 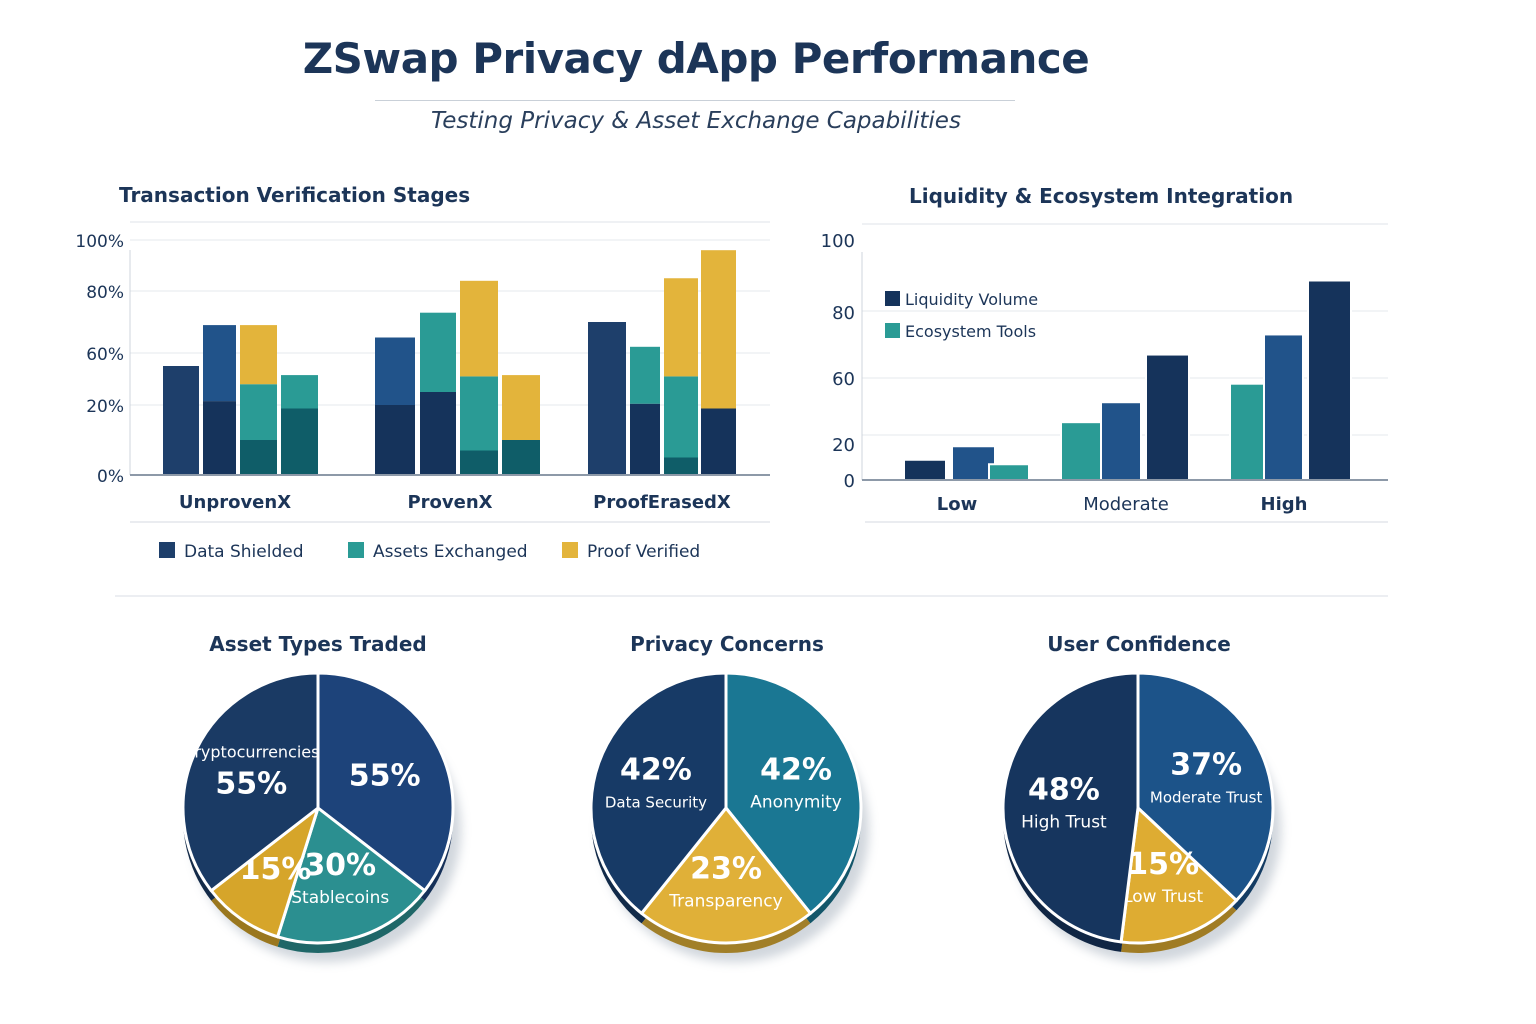 I want to click on pie-3-title: User Confidence, so click(x=1139, y=644).